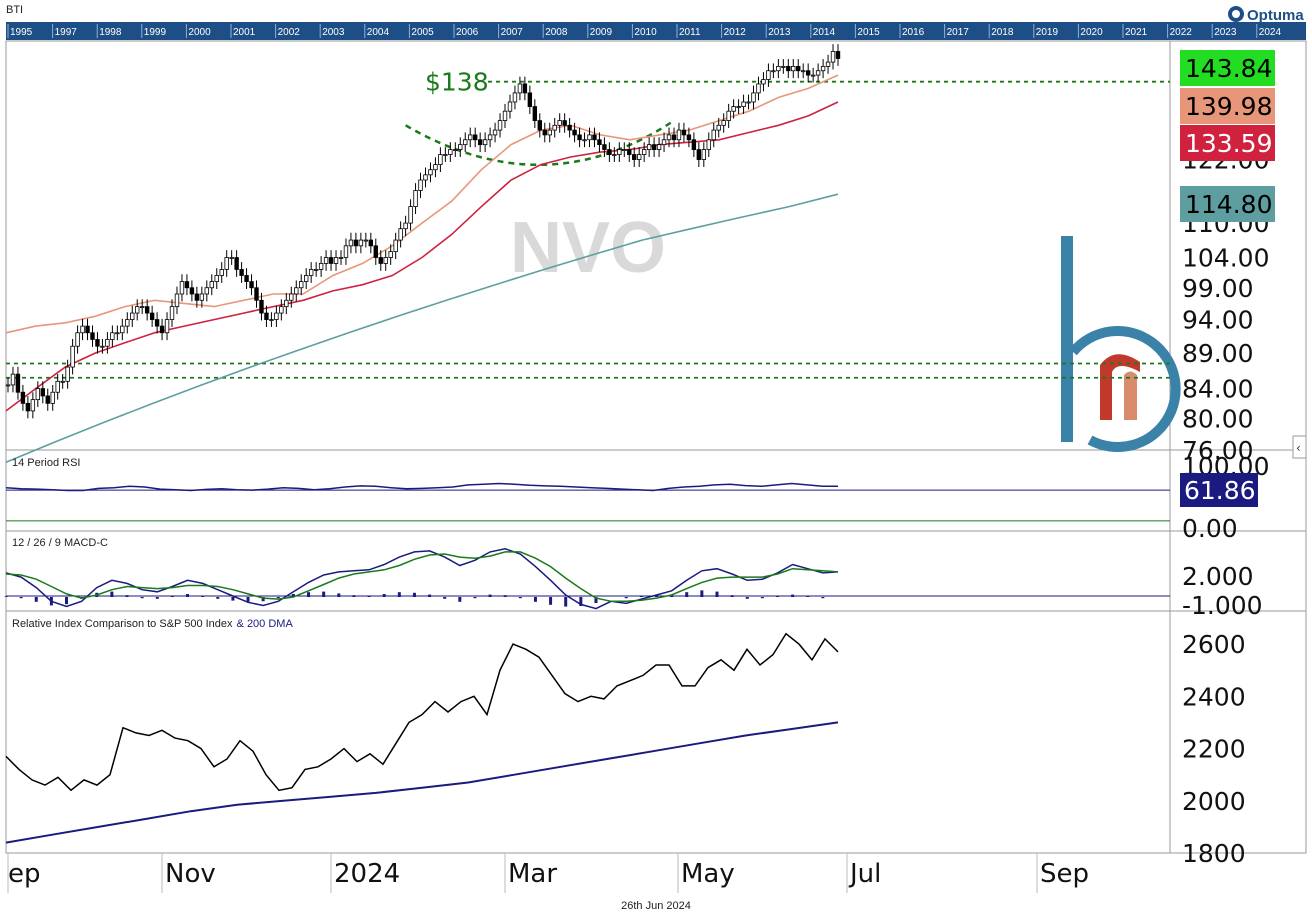 Image resolution: width=1312 pixels, height=924 pixels. Describe the element at coordinates (1299, 447) in the screenshot. I see `side-panel-toggle: ‹` at that location.